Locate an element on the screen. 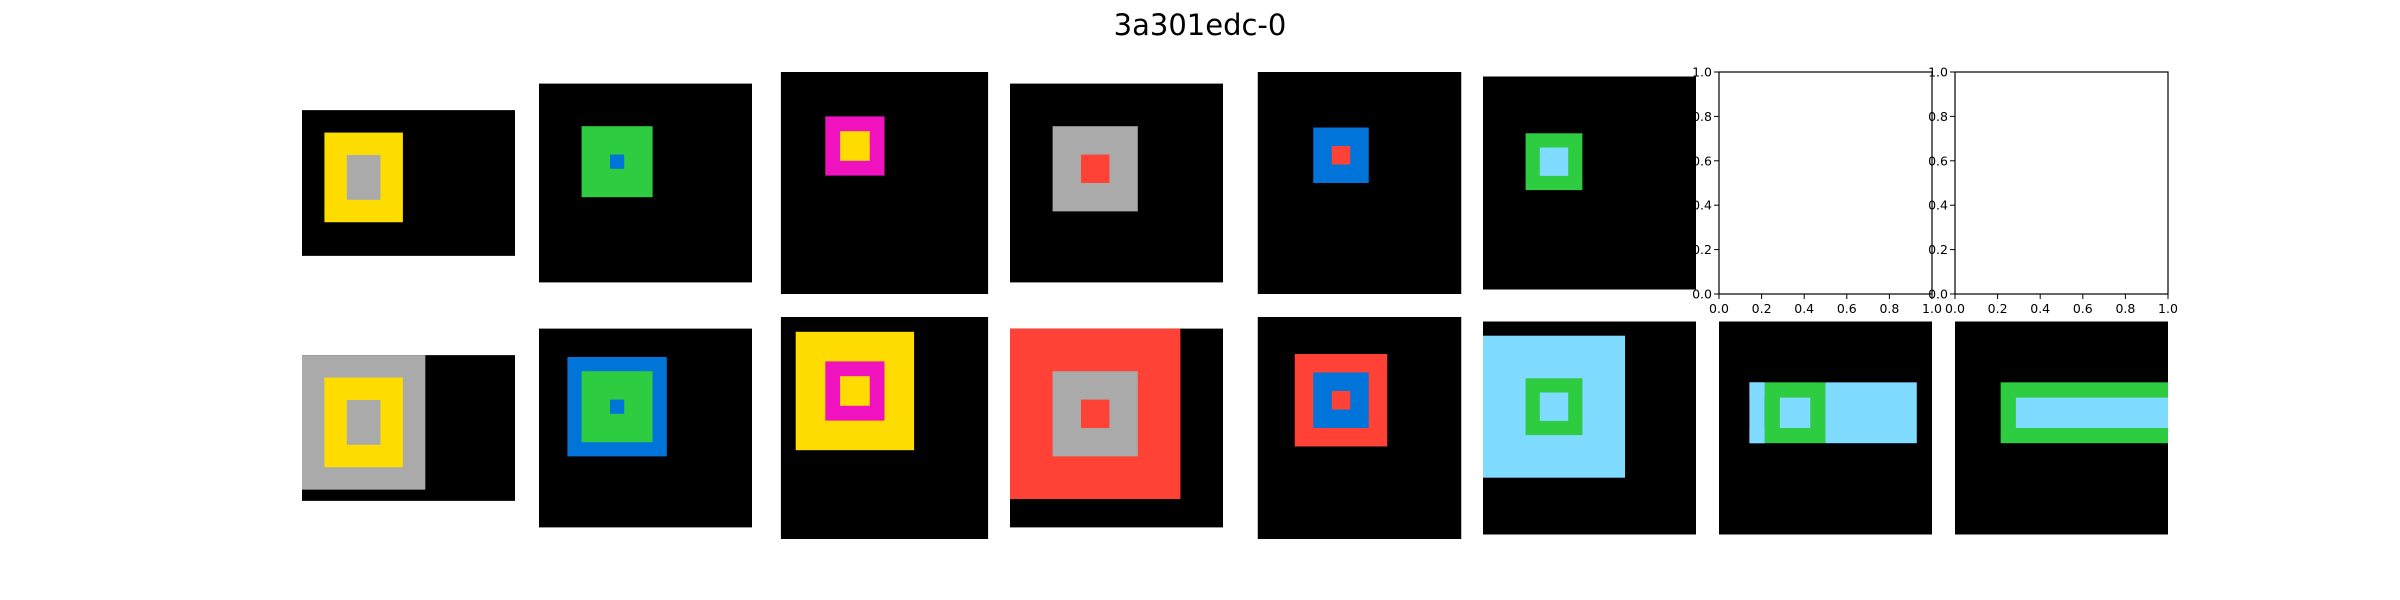 Image resolution: width=2400 pixels, height=600 pixels. empty-axes-8: 0.00.0 0.2 0.2 0.4 0.4 0.6 0.6 0.8 0.8 1.0 1.0 is located at coordinates (2053, 191).